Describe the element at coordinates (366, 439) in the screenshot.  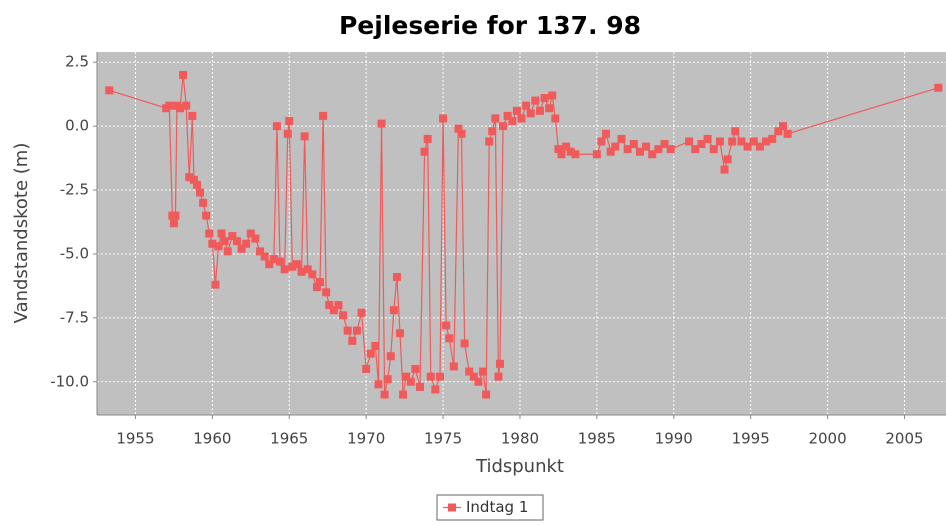
I see `x-tick-label: 1970` at that location.